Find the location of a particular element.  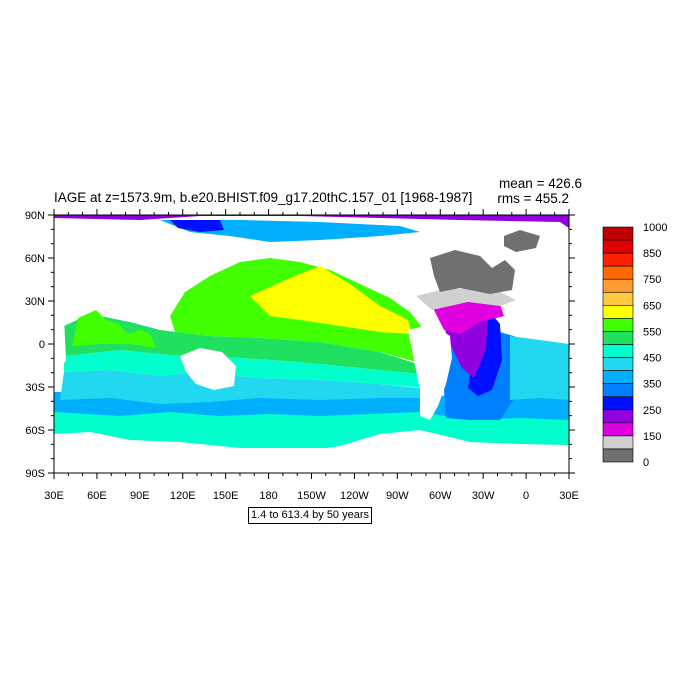

lat-tick-label: 90S is located at coordinates (35, 474).